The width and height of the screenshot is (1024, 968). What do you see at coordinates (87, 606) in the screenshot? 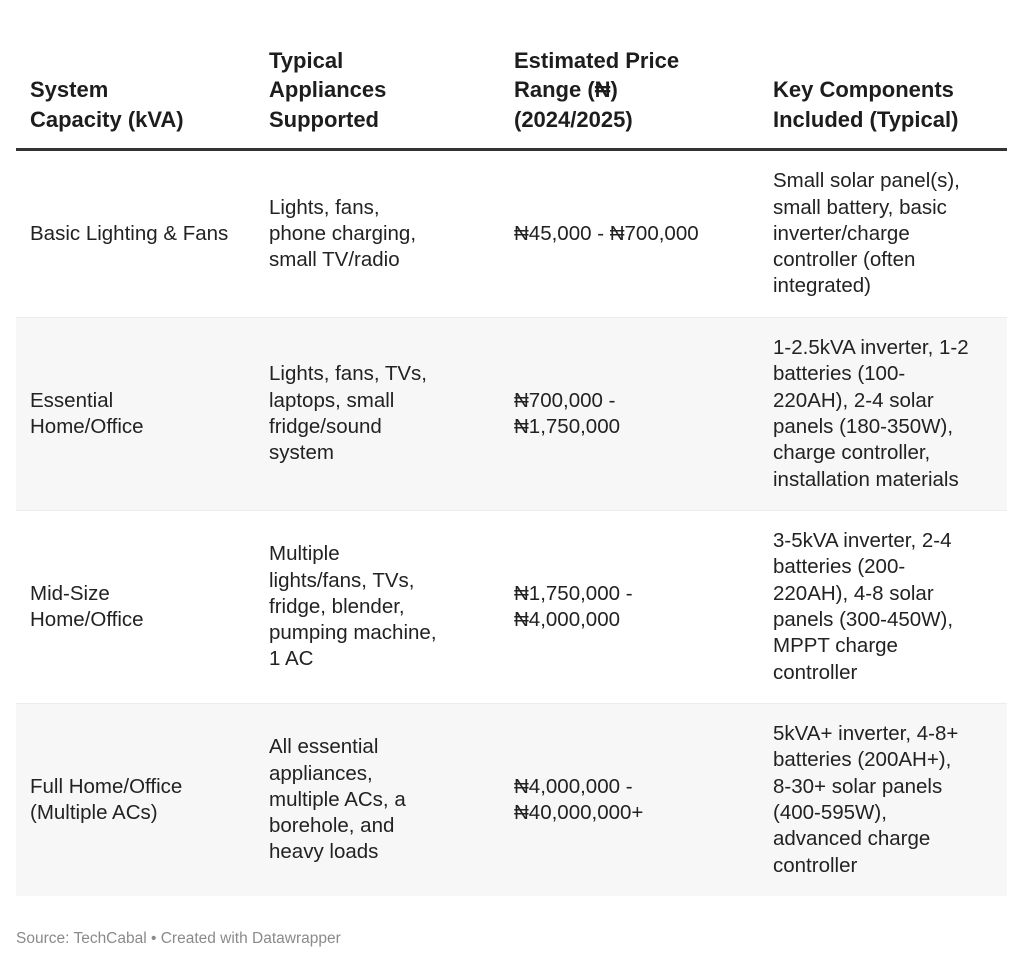
I see `cell-capacity: Mid-Size Home/Office` at bounding box center [87, 606].